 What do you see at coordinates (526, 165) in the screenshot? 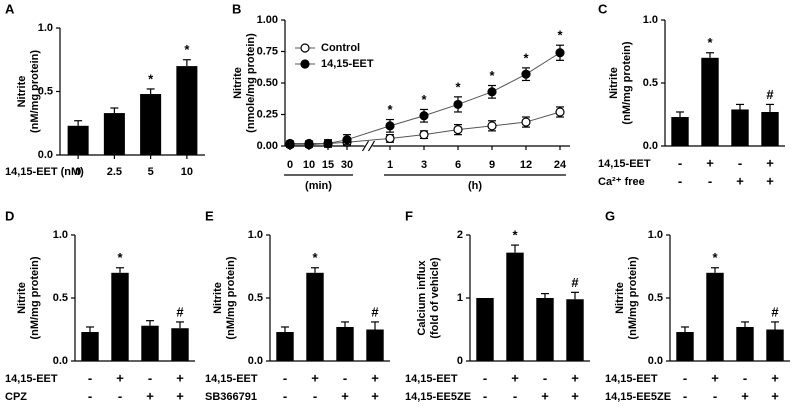
I see `x-tick-label: 12` at bounding box center [526, 165].